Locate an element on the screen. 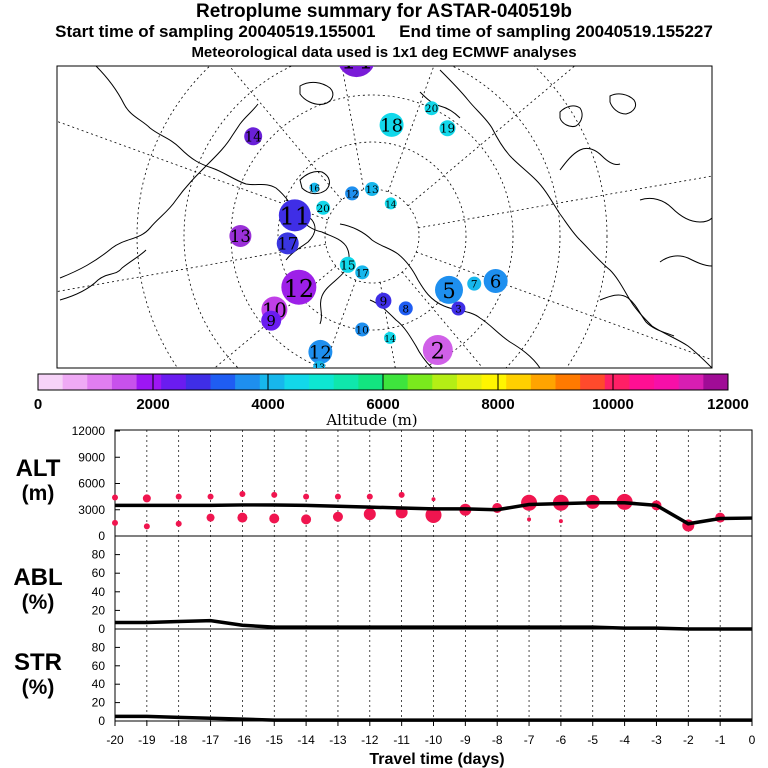  plume-marker-label: 13 is located at coordinates (372, 39).